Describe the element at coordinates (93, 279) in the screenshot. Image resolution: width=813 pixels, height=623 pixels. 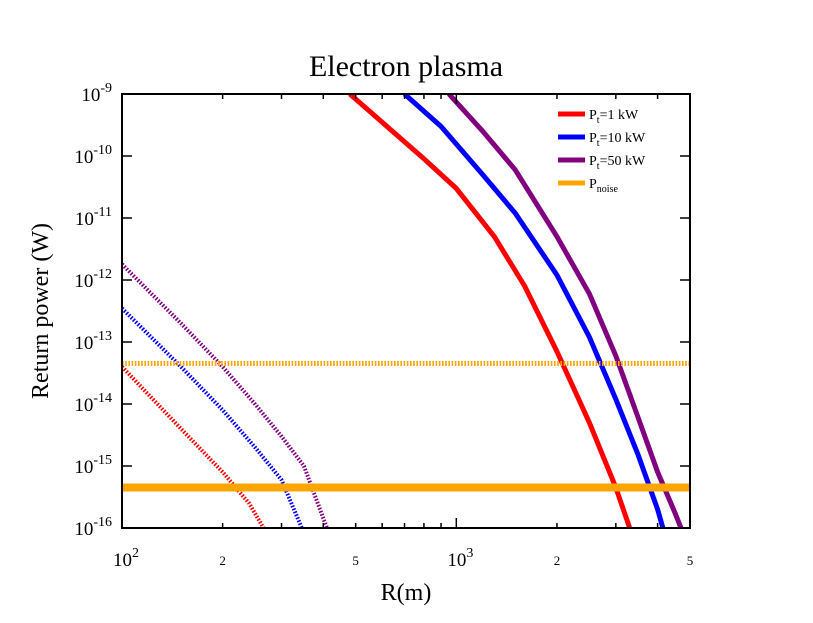
I see `y-tick-label: 10-12` at that location.